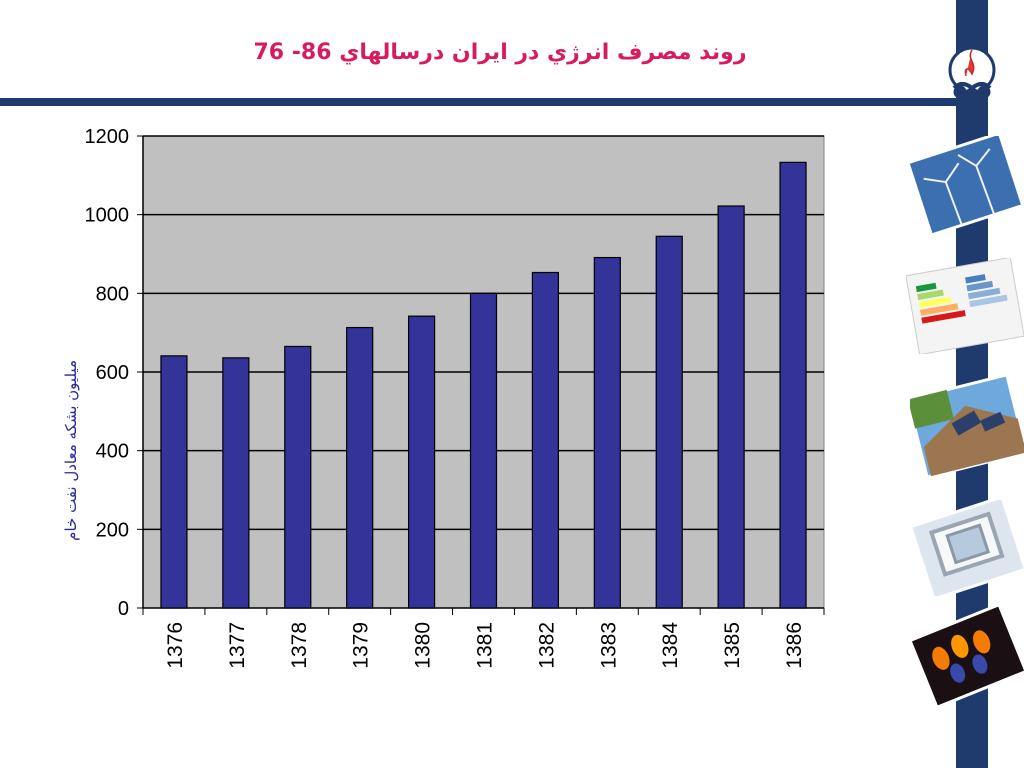 The height and width of the screenshot is (768, 1024). I want to click on y-tick-label: 400, so click(112, 452).